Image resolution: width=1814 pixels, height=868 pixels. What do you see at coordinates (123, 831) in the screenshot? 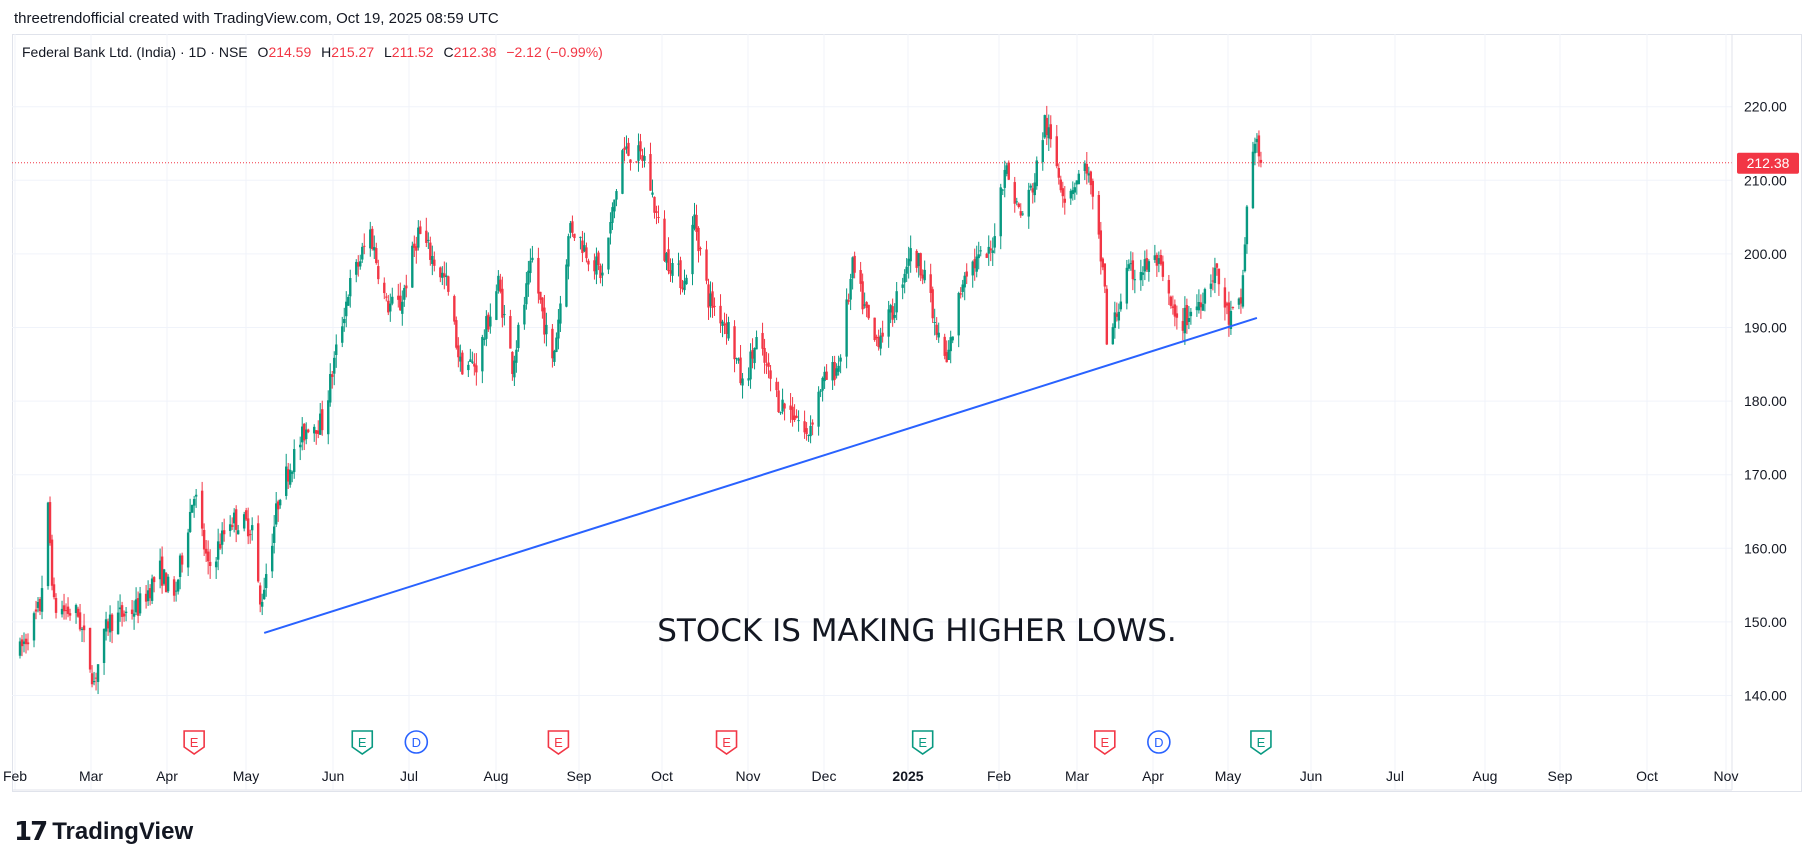
I see `tradingview-wordmark: TradingView` at bounding box center [123, 831].